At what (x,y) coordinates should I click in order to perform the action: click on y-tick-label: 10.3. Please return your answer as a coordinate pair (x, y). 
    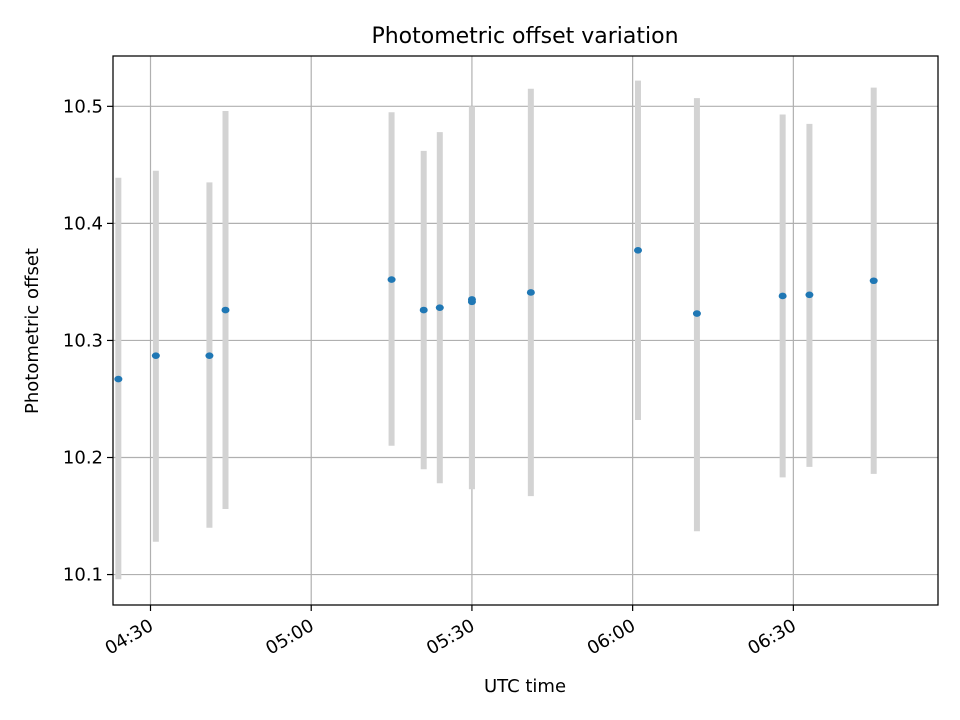
    Looking at the image, I should click on (83, 340).